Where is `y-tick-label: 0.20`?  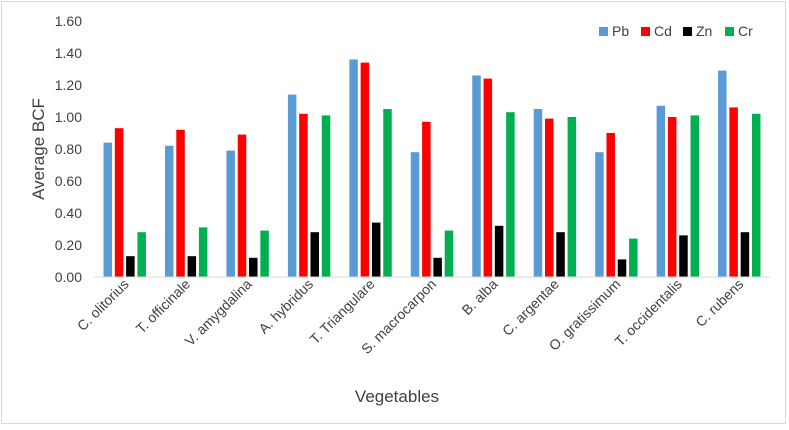 y-tick-label: 0.20 is located at coordinates (68, 245).